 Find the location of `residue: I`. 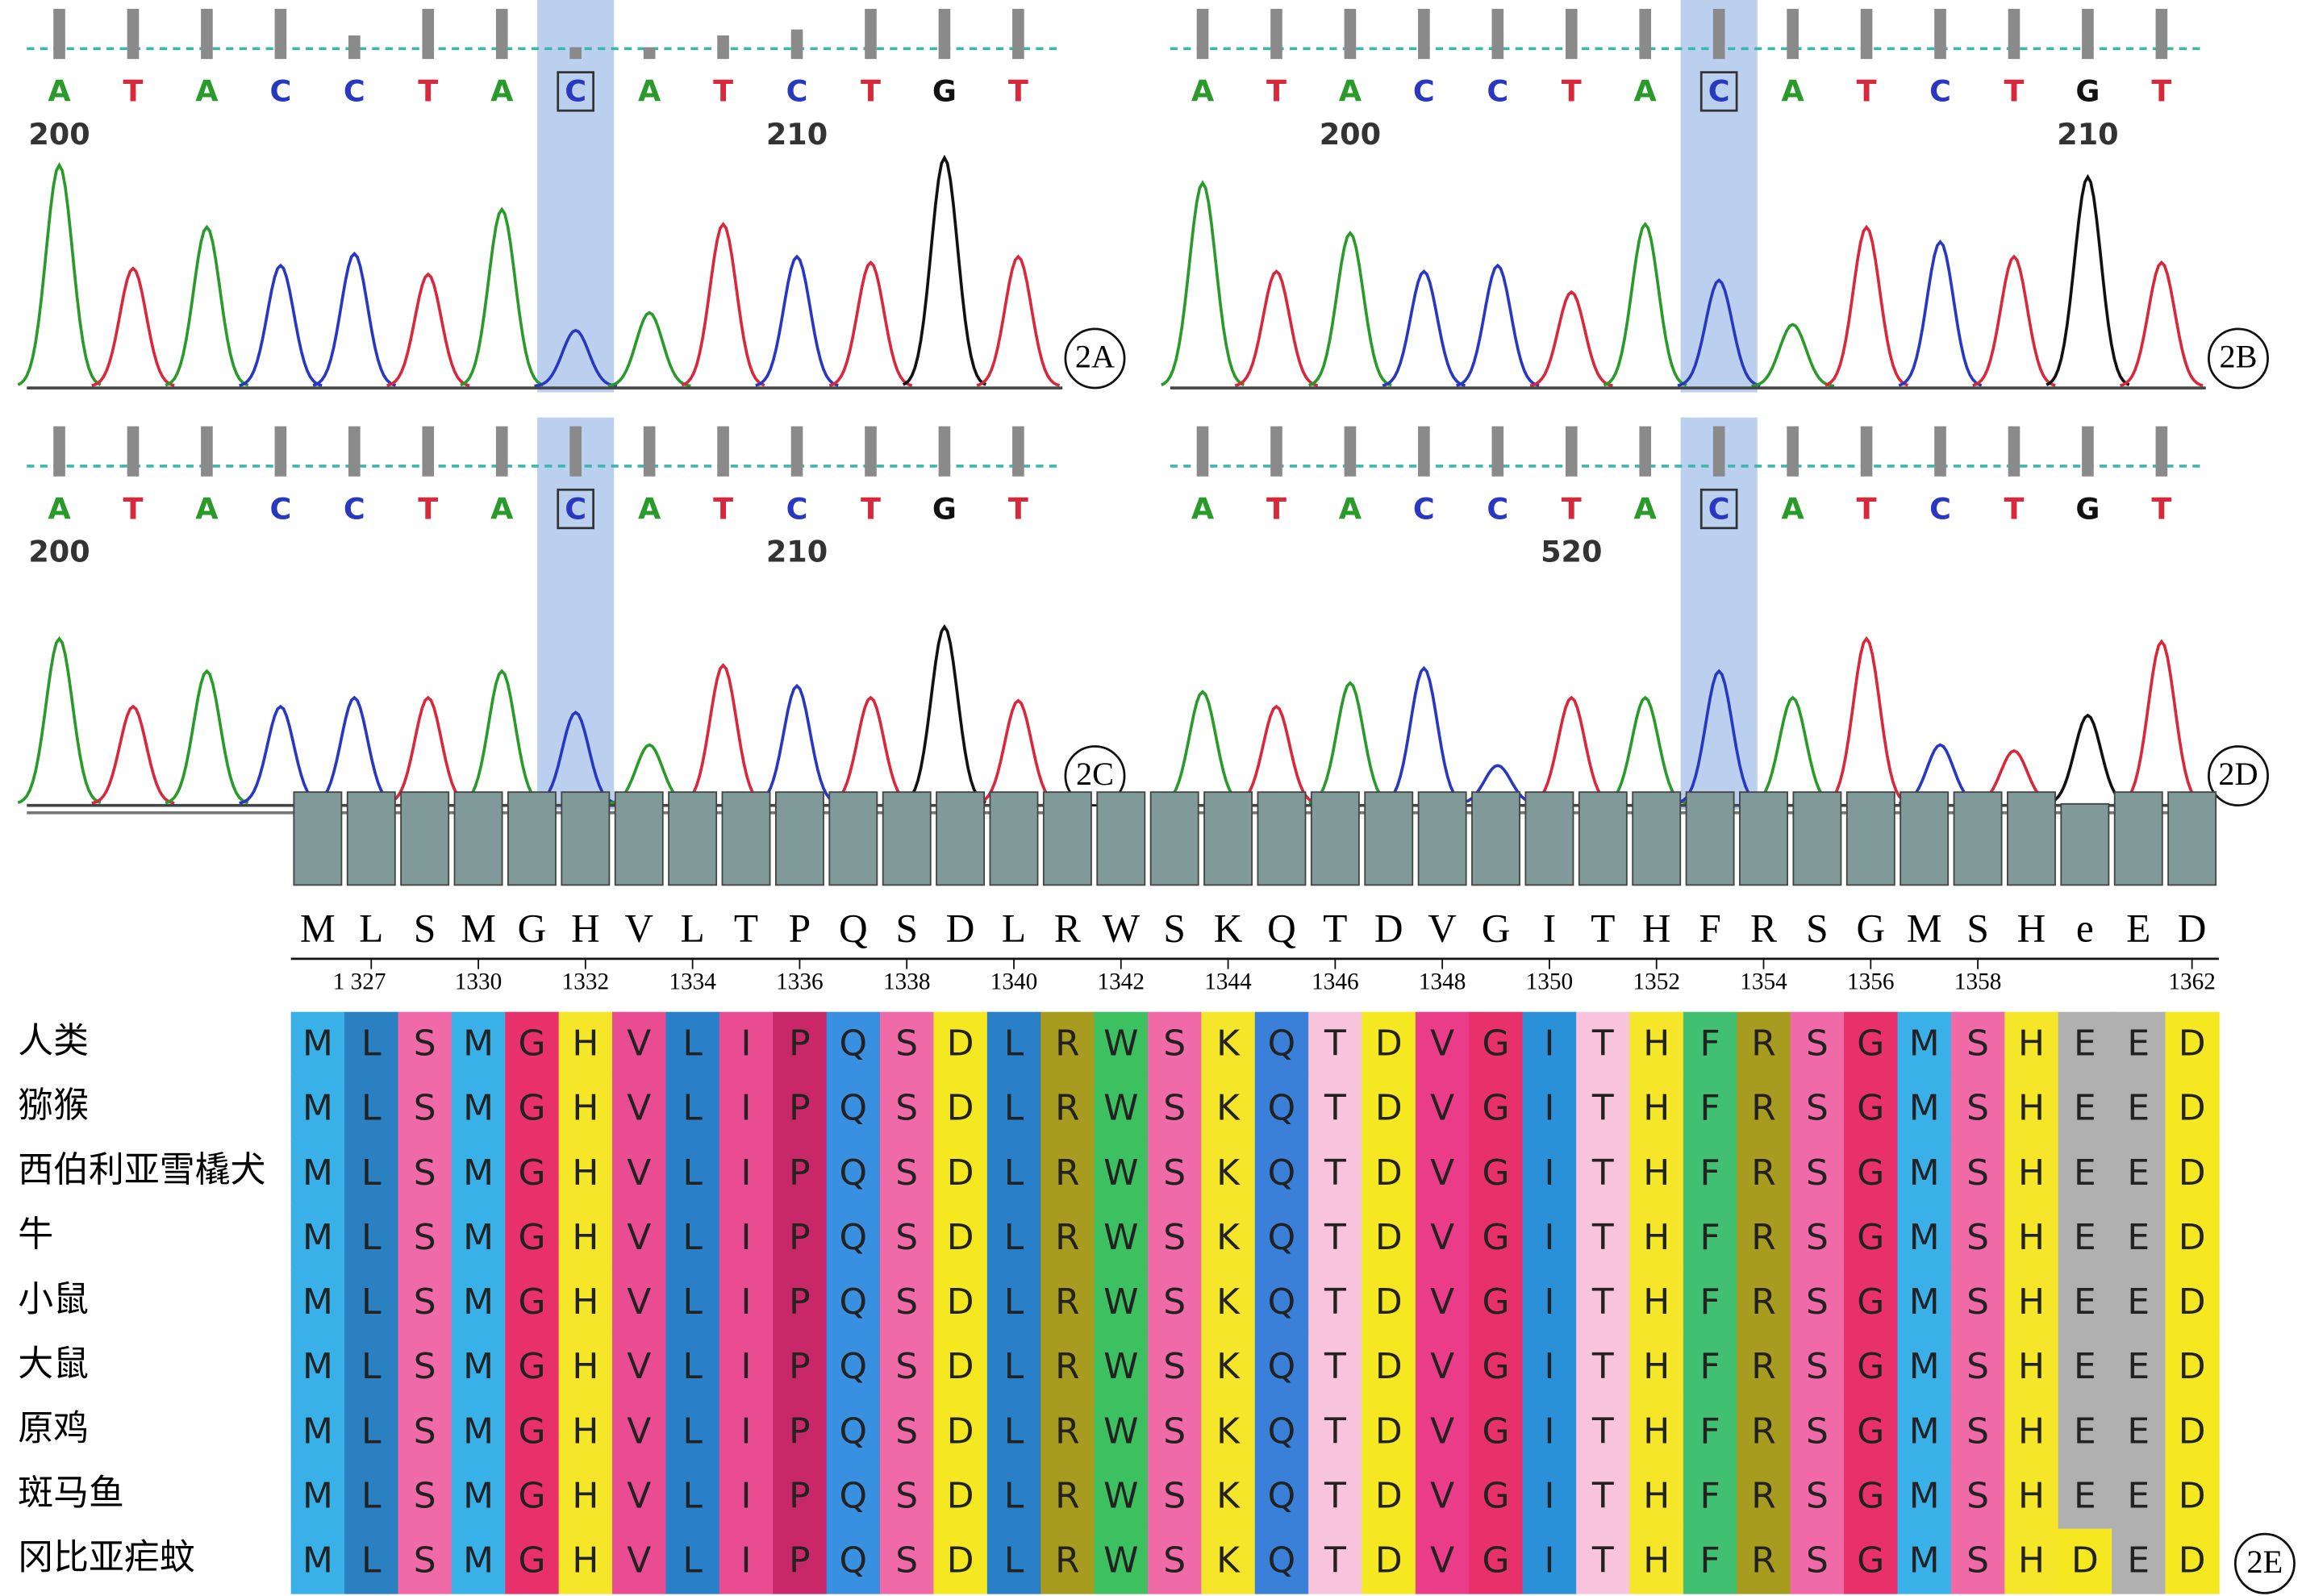

residue: I is located at coordinates (1549, 1237).